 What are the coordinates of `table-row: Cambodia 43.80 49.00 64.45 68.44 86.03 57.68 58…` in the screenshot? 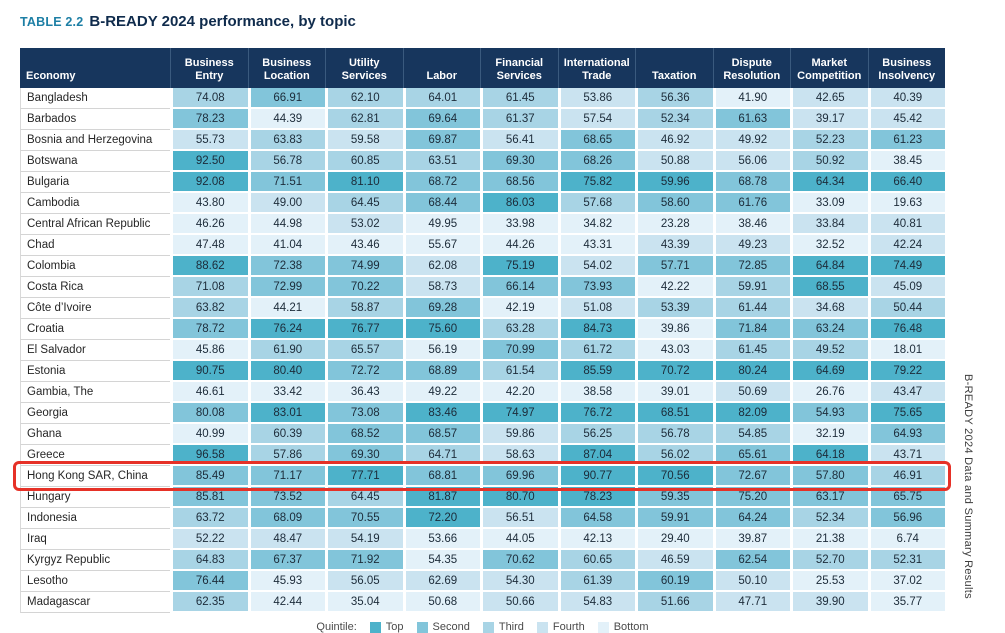 It's located at (482, 203).